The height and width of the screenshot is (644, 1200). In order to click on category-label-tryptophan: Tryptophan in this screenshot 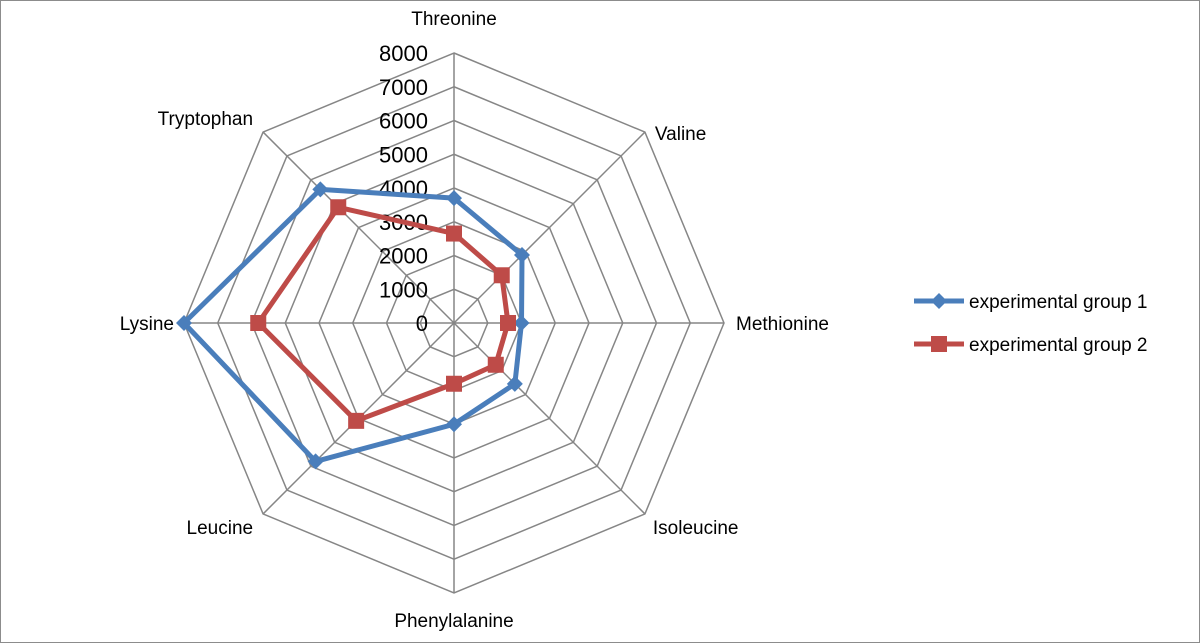, I will do `click(205, 119)`.